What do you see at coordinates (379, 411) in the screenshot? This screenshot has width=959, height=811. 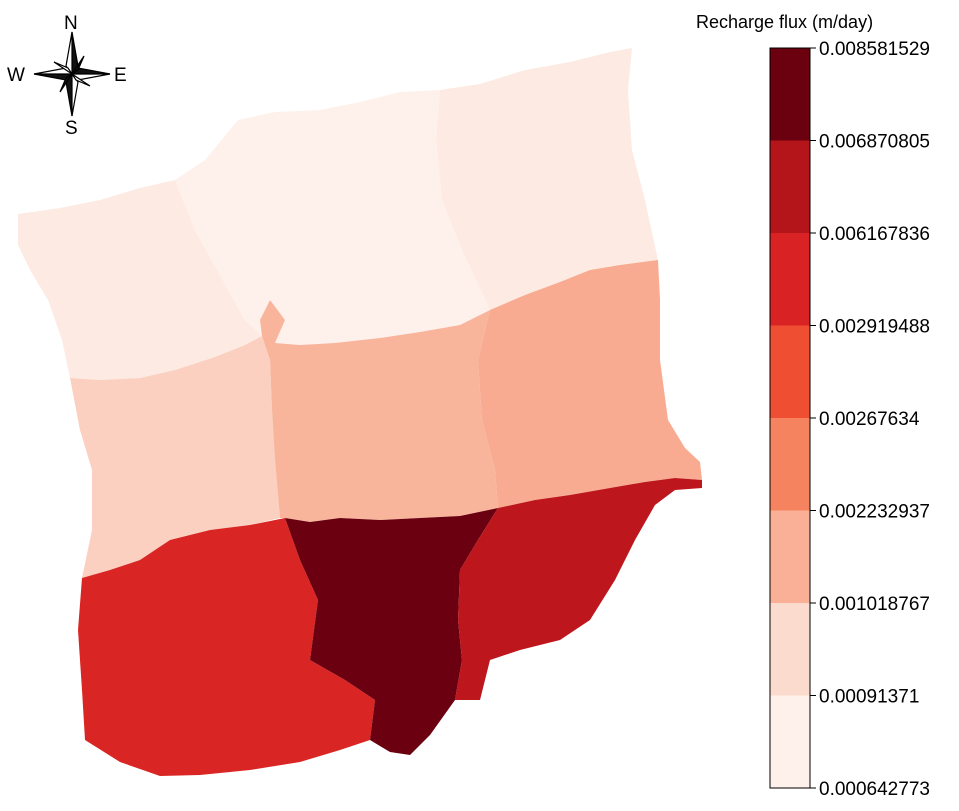 I see `zone-middle-center` at bounding box center [379, 411].